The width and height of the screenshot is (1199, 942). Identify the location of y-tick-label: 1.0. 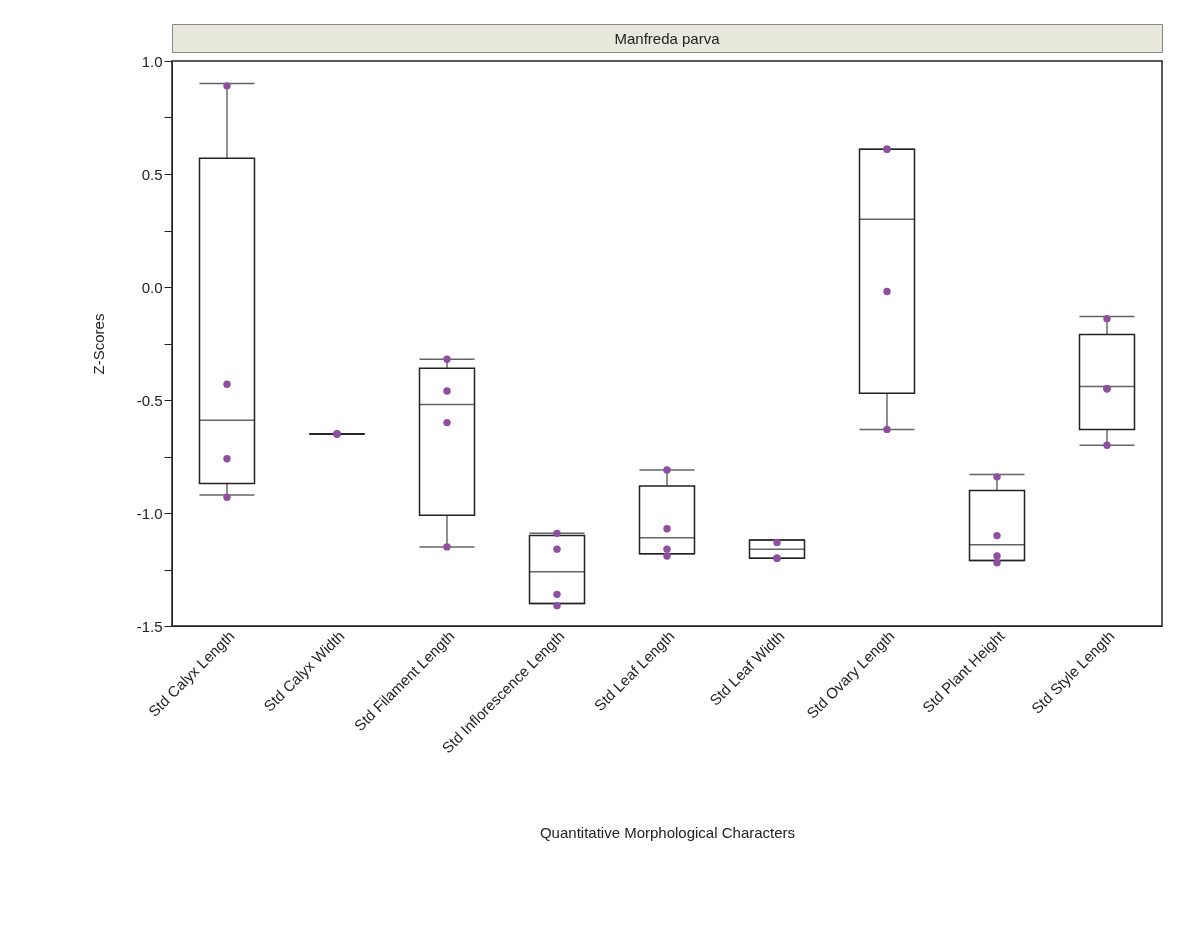
(152, 61).